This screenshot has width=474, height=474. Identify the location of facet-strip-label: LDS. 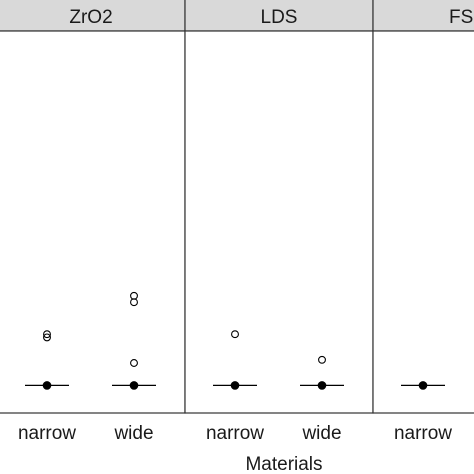
(279, 17).